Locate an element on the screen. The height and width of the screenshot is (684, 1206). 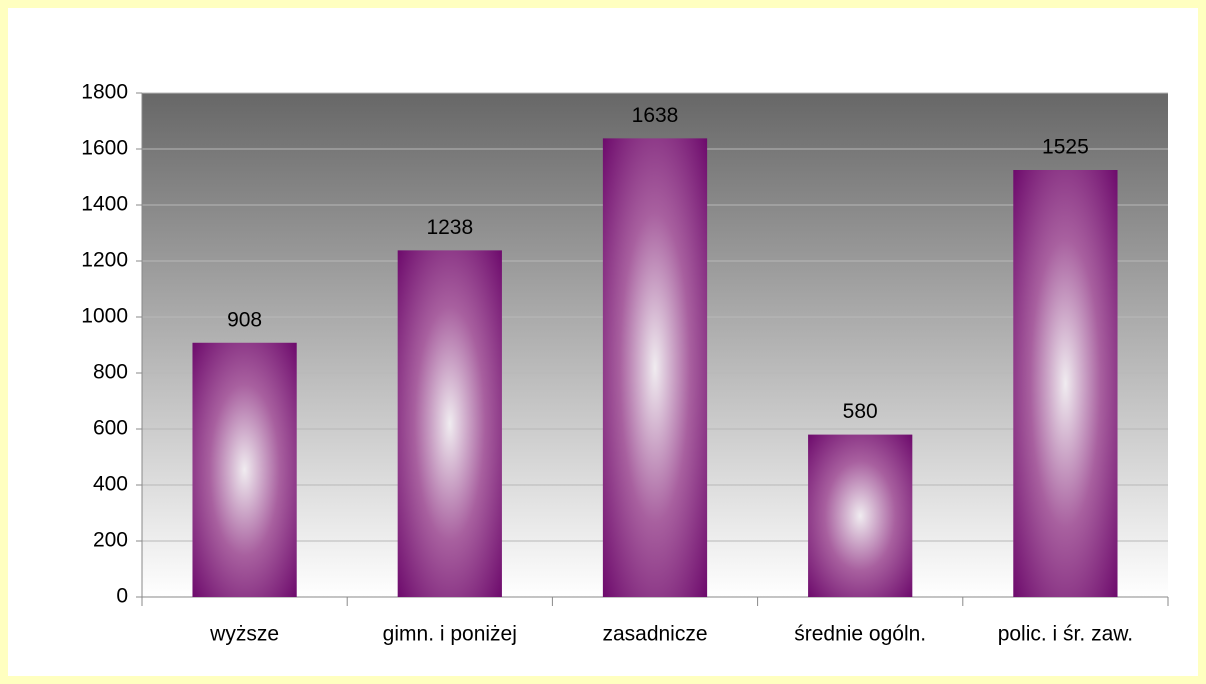
value-label: 1525 is located at coordinates (1065, 147).